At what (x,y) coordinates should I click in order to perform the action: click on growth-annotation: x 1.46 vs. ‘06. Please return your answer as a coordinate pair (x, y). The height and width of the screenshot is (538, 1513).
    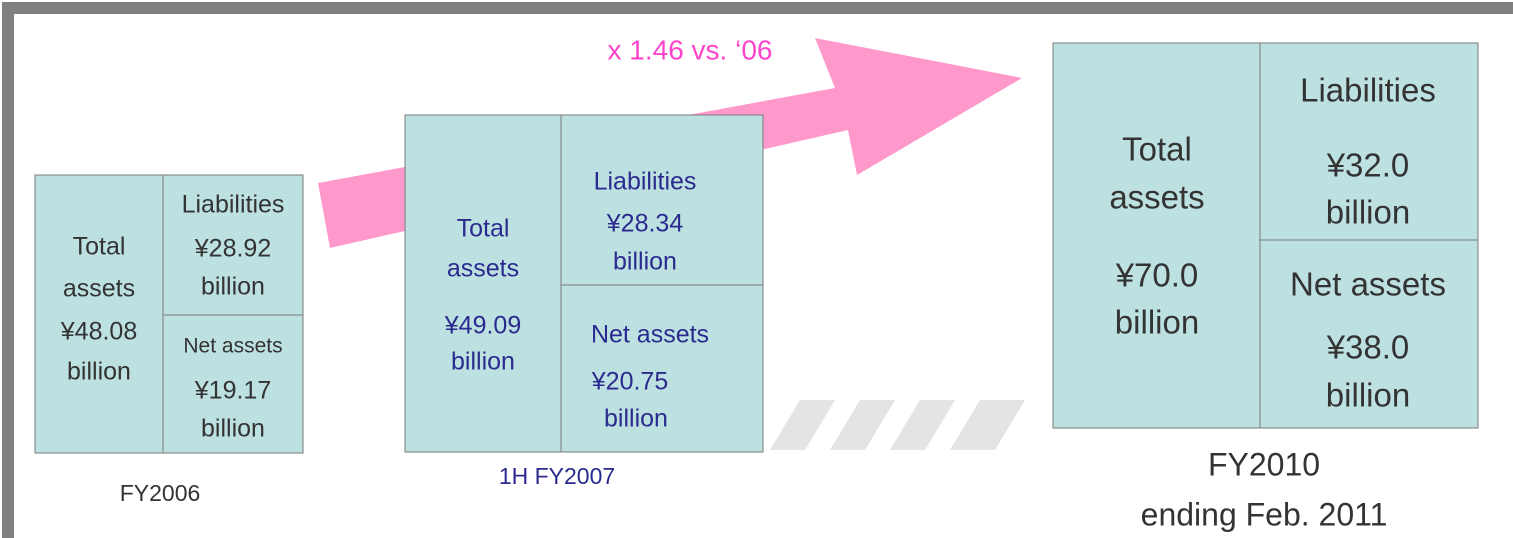
    Looking at the image, I should click on (690, 49).